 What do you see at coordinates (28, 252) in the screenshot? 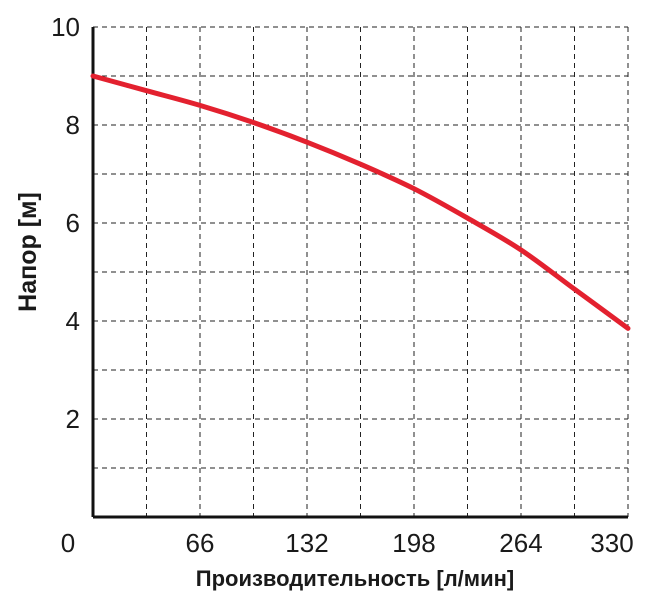
I see `y-axis-label: Напор [м]` at bounding box center [28, 252].